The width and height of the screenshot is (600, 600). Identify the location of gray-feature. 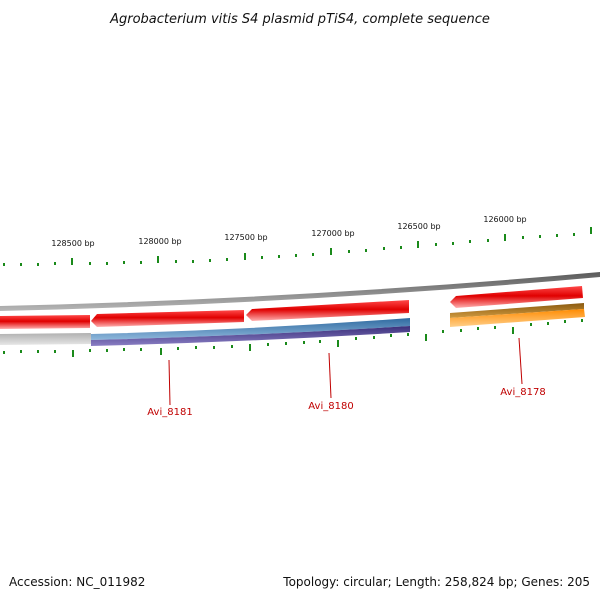
(45, 339).